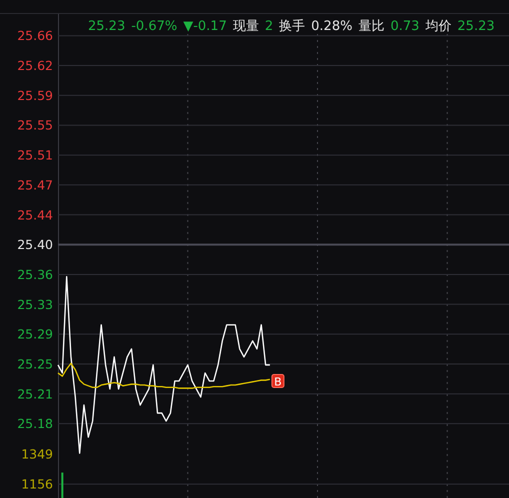 The height and width of the screenshot is (498, 509). What do you see at coordinates (35, 184) in the screenshot?
I see `y-tick-label: 25.47` at bounding box center [35, 184].